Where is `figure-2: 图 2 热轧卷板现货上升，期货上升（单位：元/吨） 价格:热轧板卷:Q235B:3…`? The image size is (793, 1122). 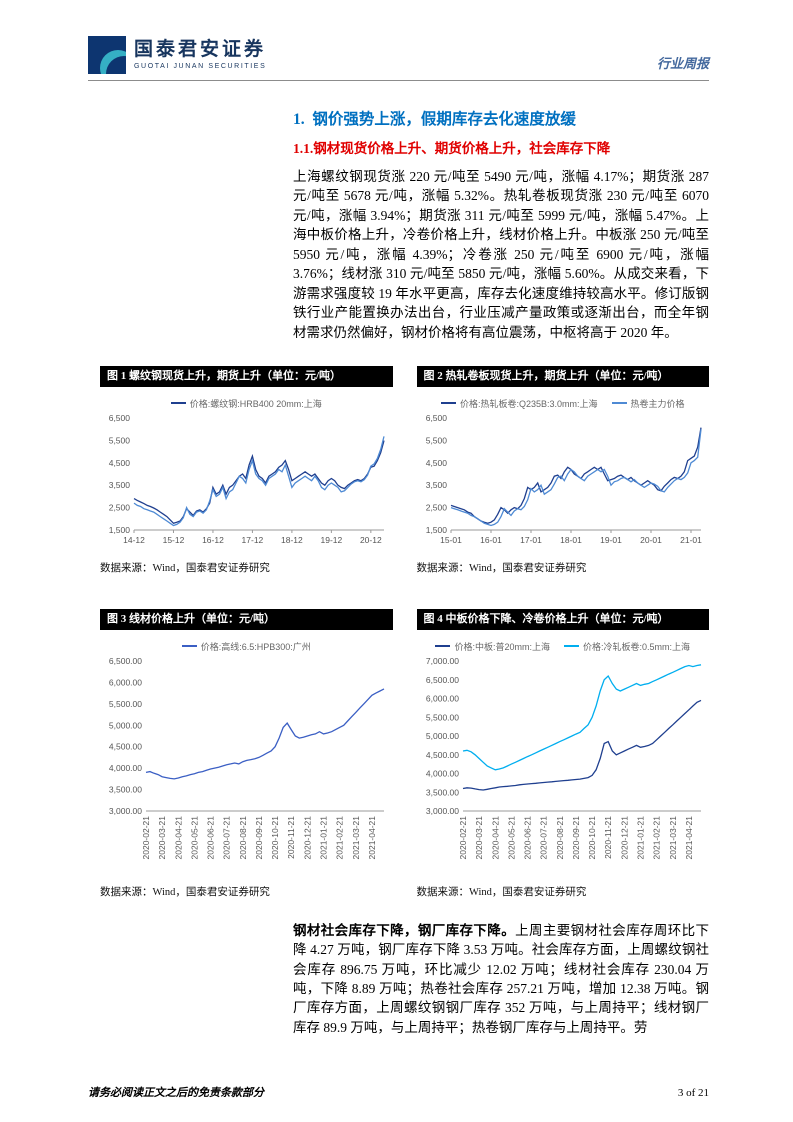
figure-2: 图 2 热轧卷板现货上升，期货上升（单位：元/吨） 价格:热轧板卷:Q235B:3… is located at coordinates (562, 470).